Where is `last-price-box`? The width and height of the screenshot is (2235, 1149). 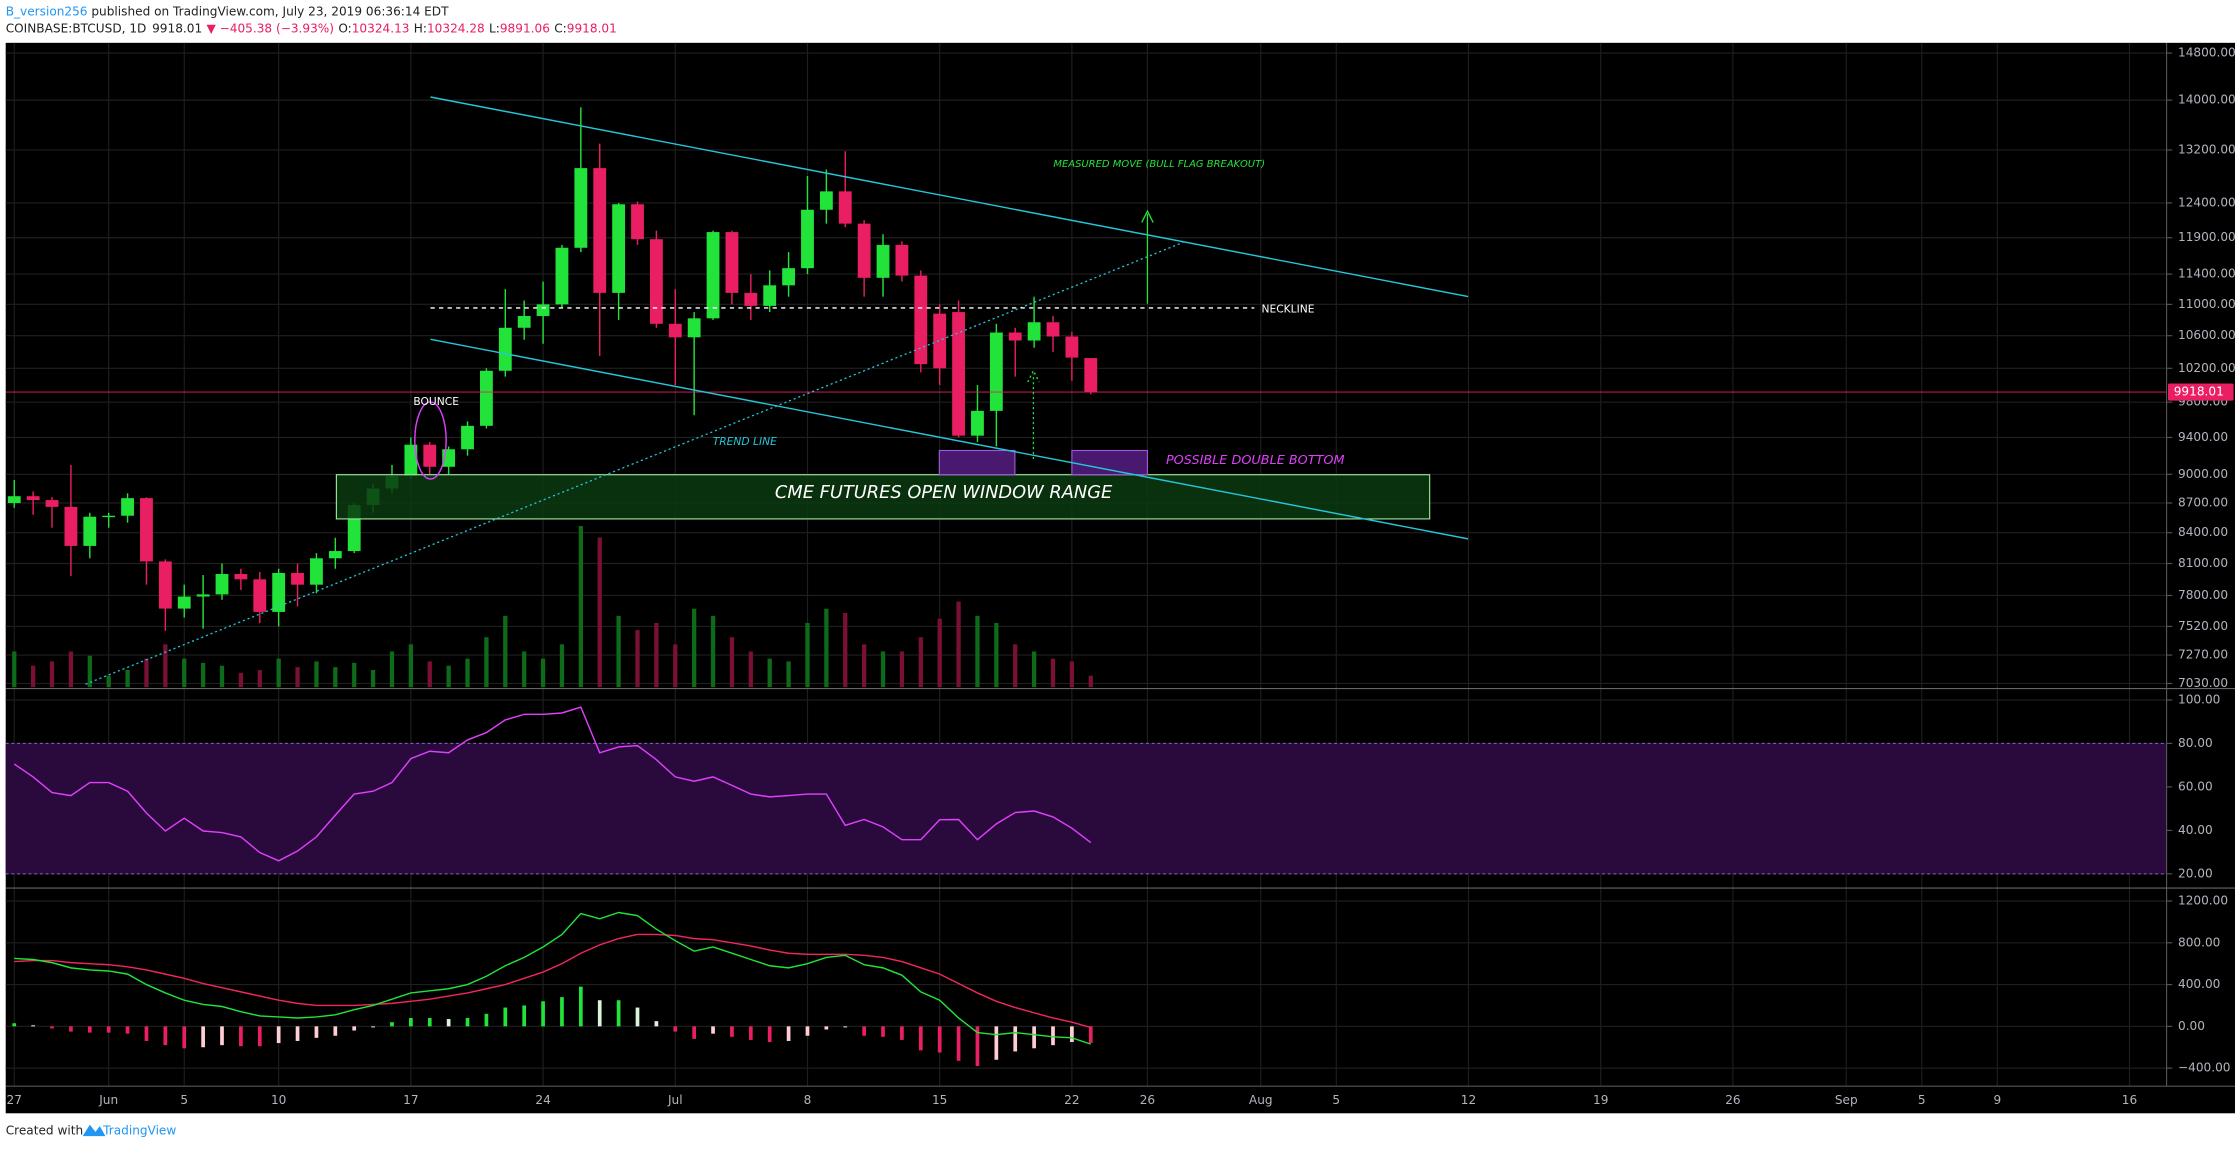
last-price-box is located at coordinates (2201, 392).